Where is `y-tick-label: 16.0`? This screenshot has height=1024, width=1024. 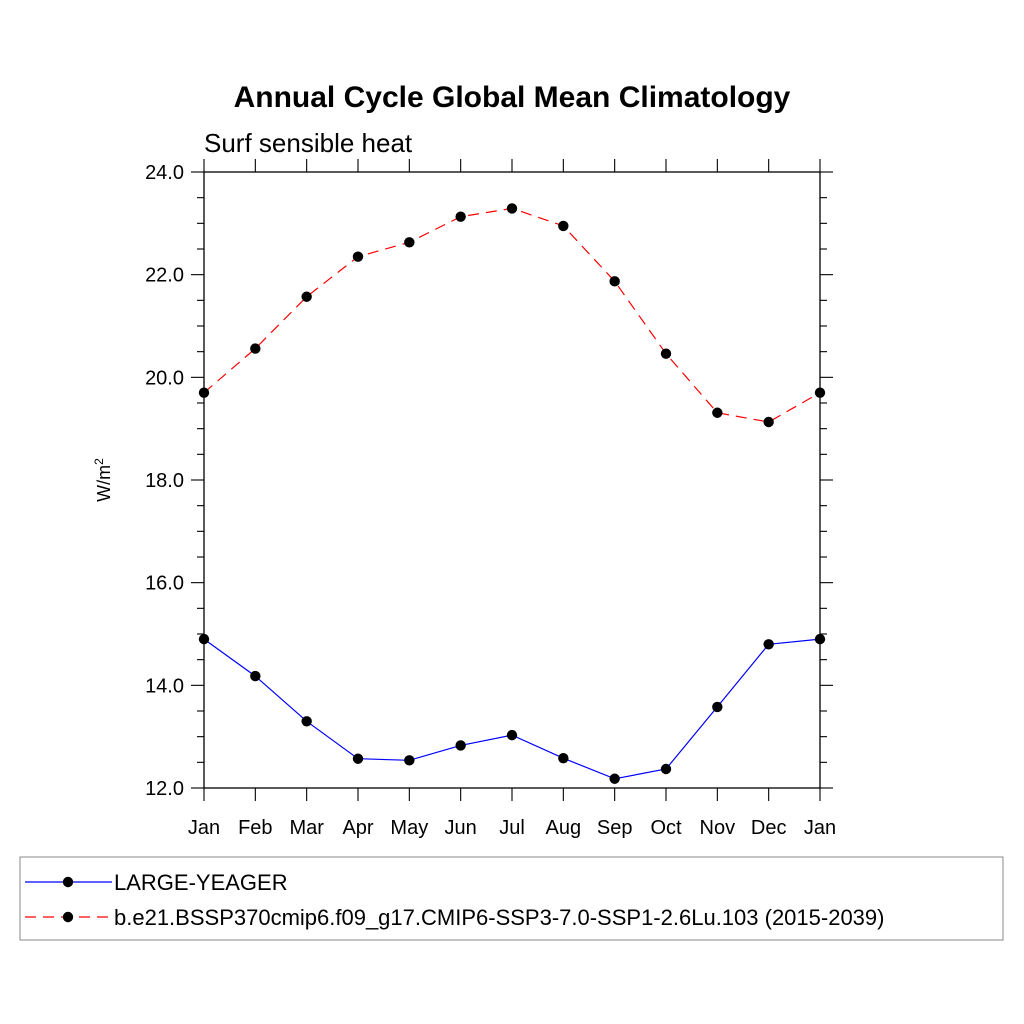
y-tick-label: 16.0 is located at coordinates (164, 584).